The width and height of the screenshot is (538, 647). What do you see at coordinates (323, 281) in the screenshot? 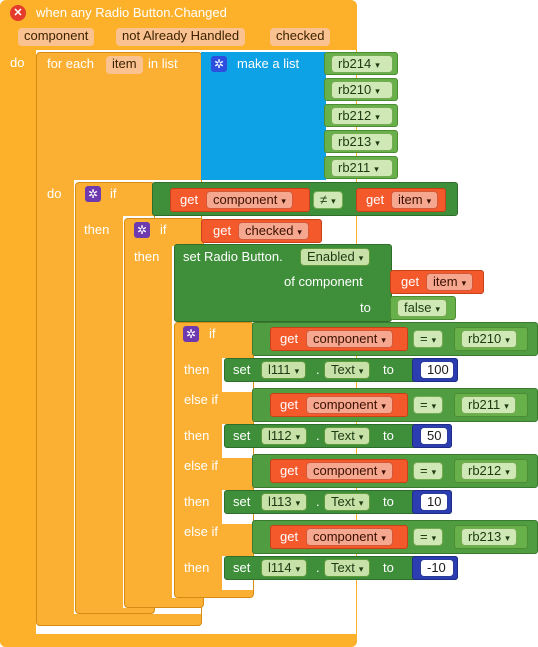
I see `of-component-label: of component` at bounding box center [323, 281].